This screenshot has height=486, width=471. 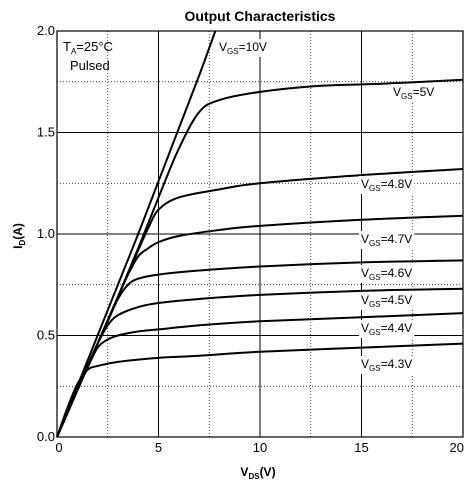 I want to click on x-axis-title: VDS(V), so click(x=257, y=473).